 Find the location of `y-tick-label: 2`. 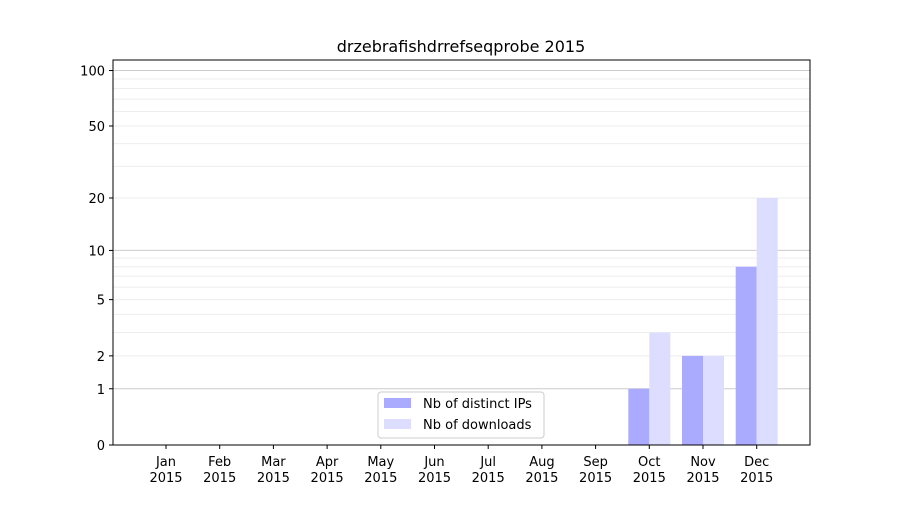

y-tick-label: 2 is located at coordinates (101, 357).